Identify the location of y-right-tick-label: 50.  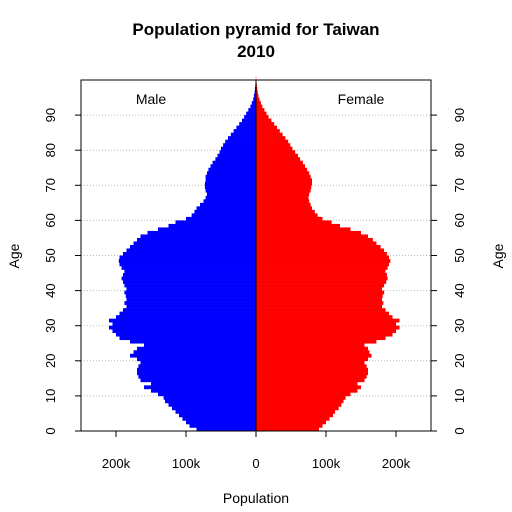
(459, 255).